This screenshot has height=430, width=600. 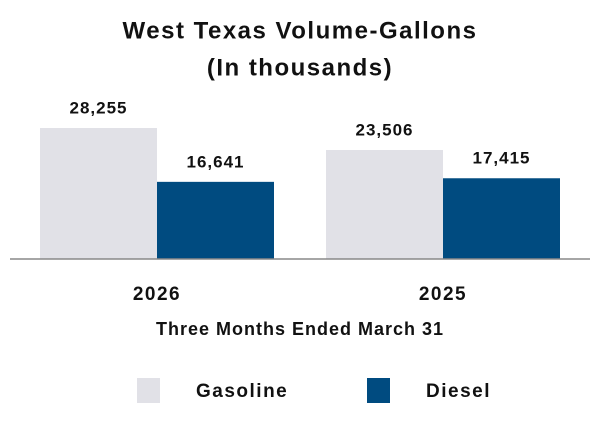 What do you see at coordinates (502, 158) in the screenshot?
I see `data-label: 17,415` at bounding box center [502, 158].